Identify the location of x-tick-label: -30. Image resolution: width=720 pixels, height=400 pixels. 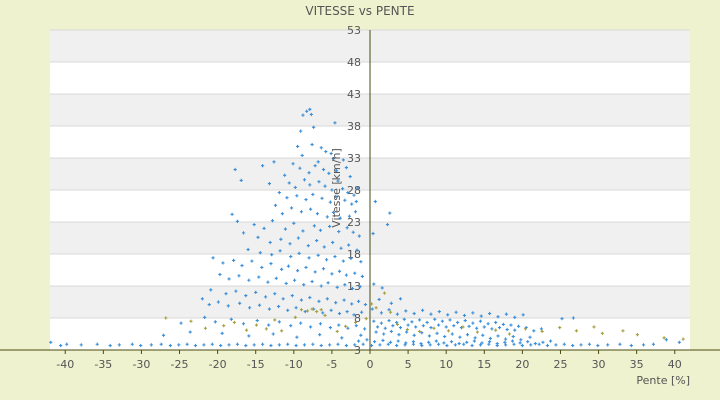
(141, 364).